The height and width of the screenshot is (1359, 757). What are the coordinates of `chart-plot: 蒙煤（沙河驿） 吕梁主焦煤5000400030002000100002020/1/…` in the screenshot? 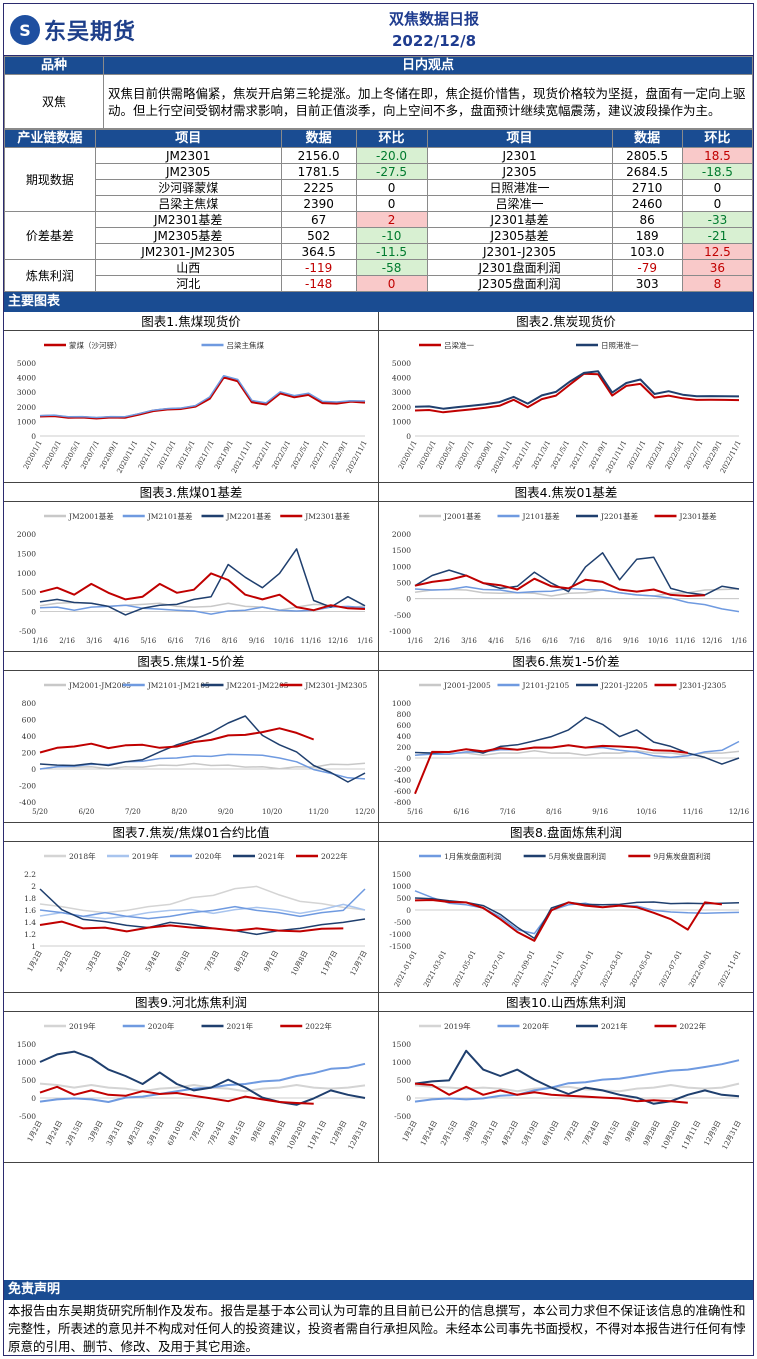 It's located at (193, 407).